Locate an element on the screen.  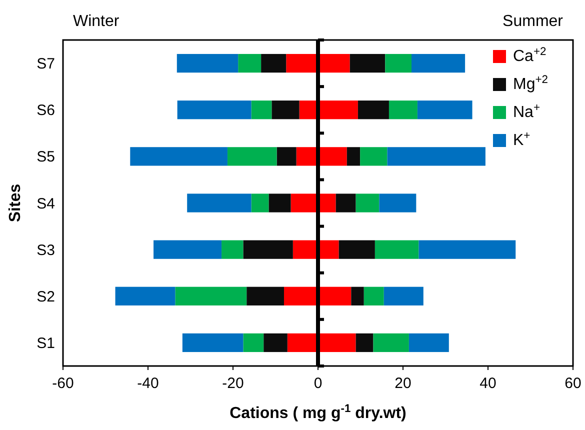
y-tick-label: S3 is located at coordinates (45, 250).